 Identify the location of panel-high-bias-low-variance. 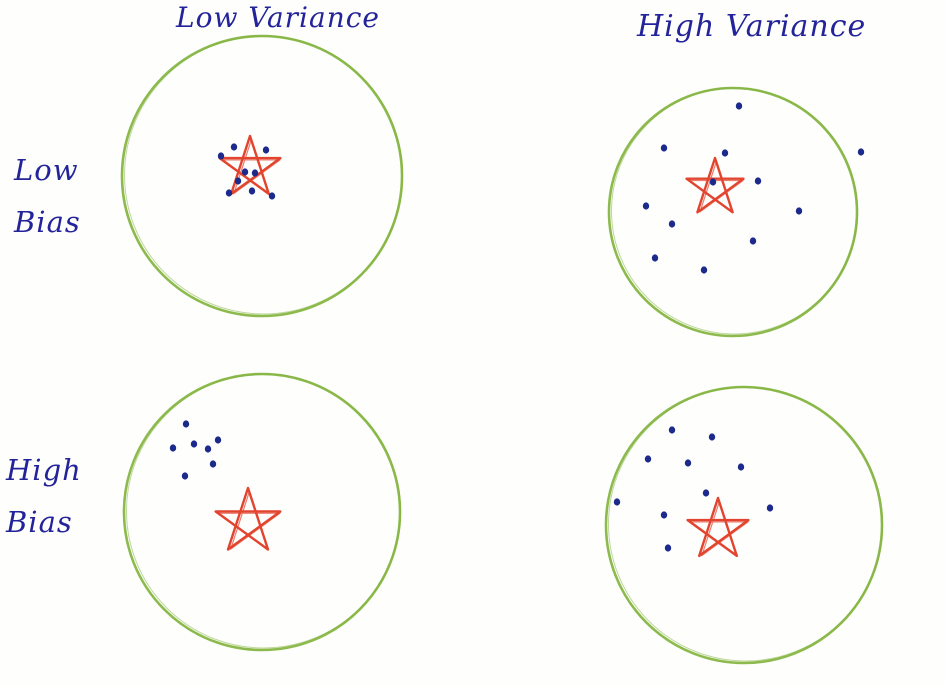
(262, 512).